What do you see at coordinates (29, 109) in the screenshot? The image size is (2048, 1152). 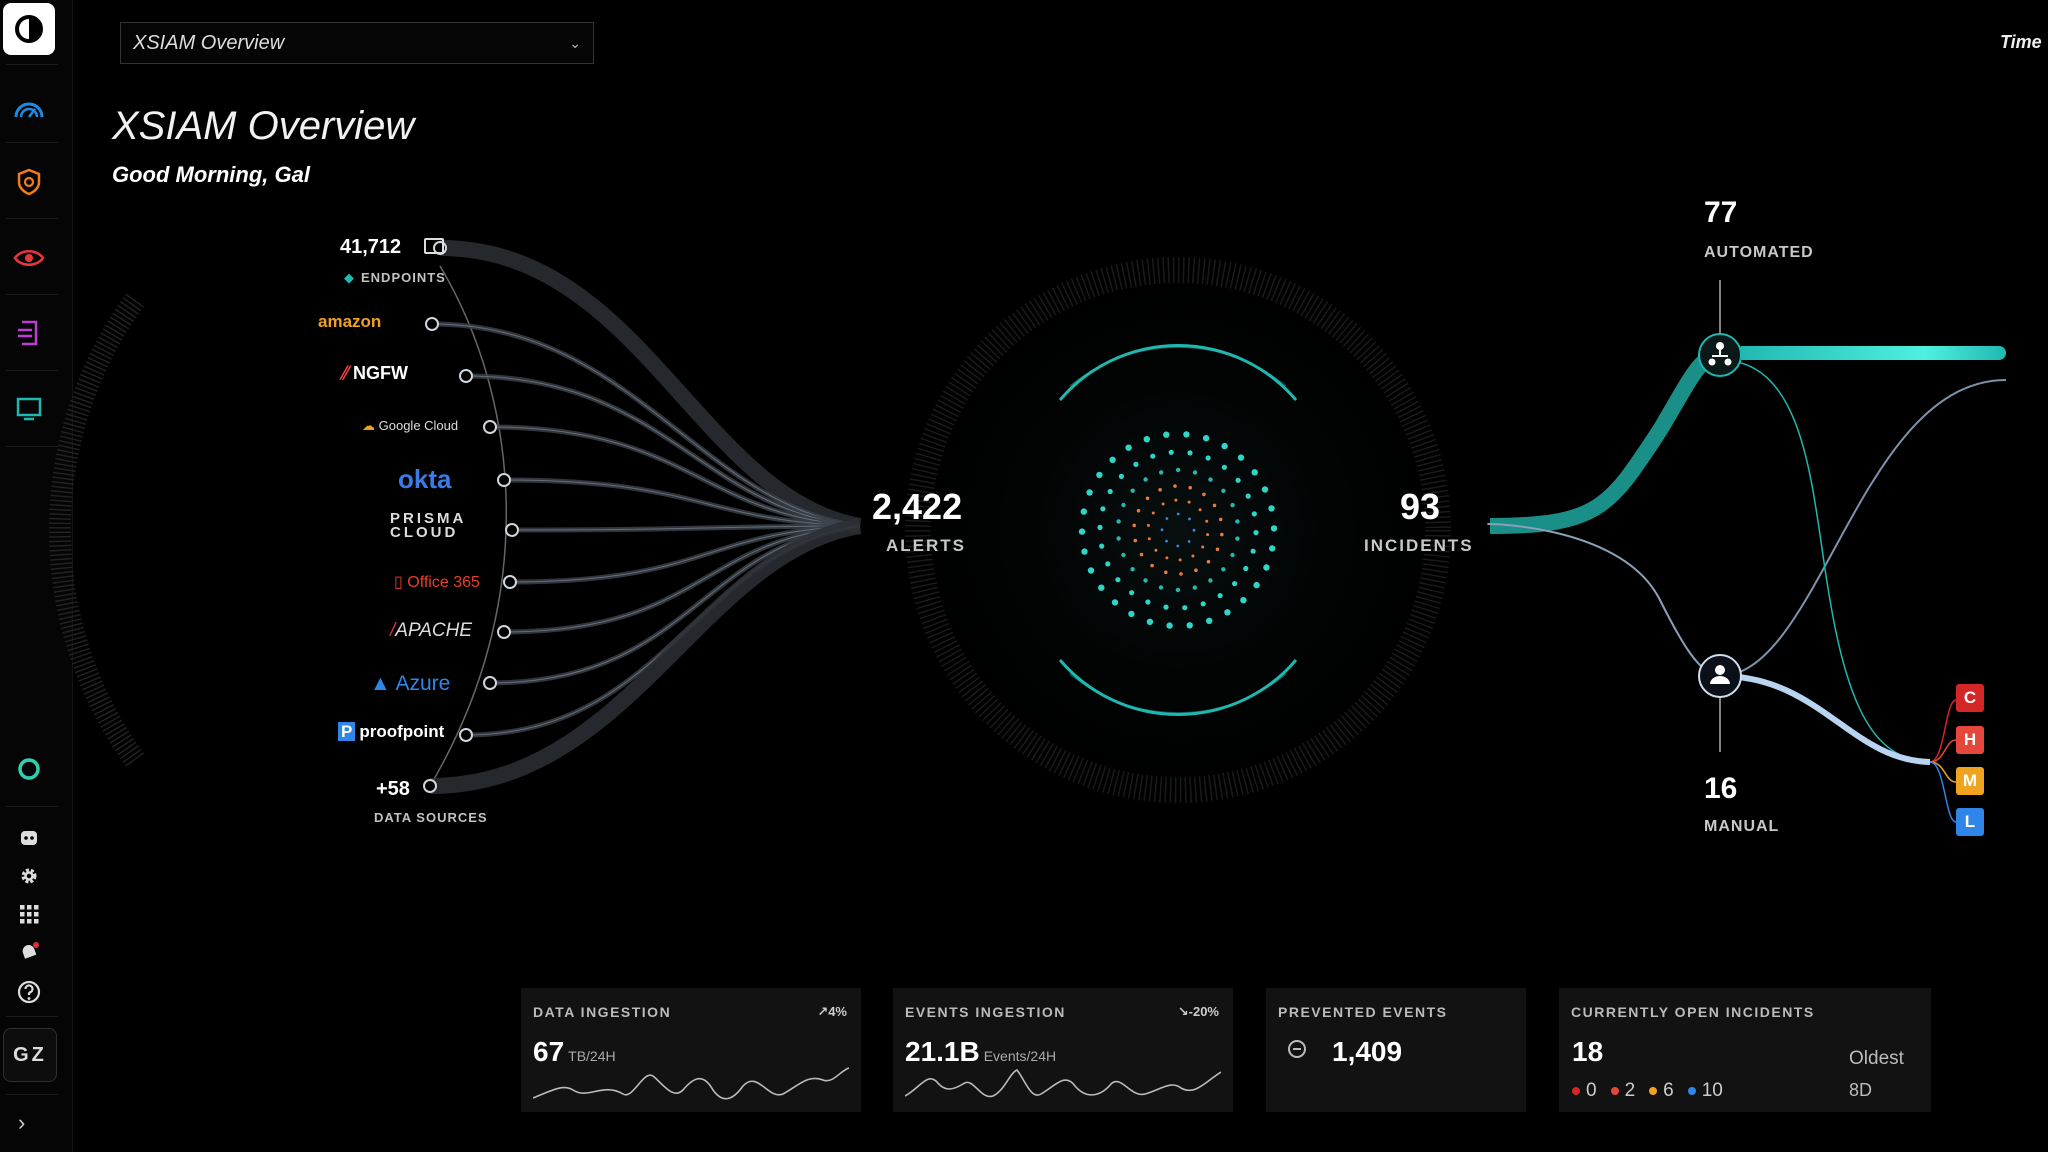 I see `nav-dashboards` at bounding box center [29, 109].